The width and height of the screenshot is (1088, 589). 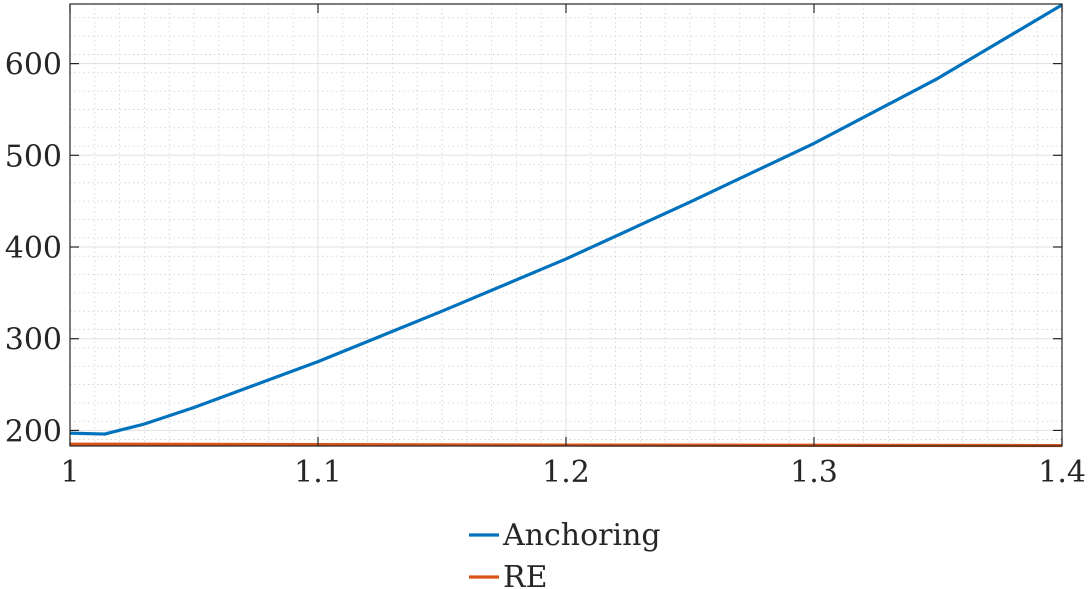 What do you see at coordinates (525, 574) in the screenshot?
I see `legend-label-re: RE` at bounding box center [525, 574].